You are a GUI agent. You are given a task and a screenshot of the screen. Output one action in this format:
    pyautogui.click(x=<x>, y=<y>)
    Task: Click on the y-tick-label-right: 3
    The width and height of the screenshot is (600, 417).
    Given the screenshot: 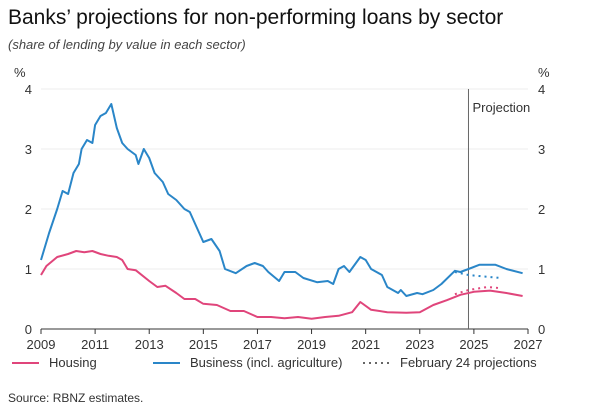 What is the action you would take?
    pyautogui.click(x=541, y=149)
    